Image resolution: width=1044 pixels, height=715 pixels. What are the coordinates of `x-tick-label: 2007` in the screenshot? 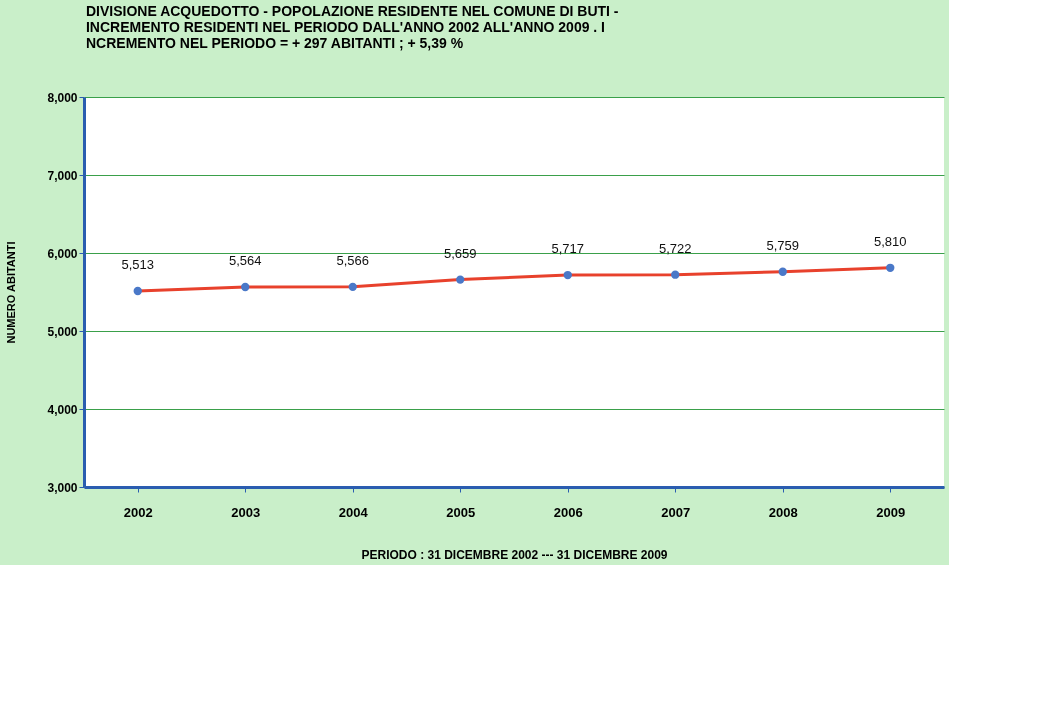 It's located at (676, 512).